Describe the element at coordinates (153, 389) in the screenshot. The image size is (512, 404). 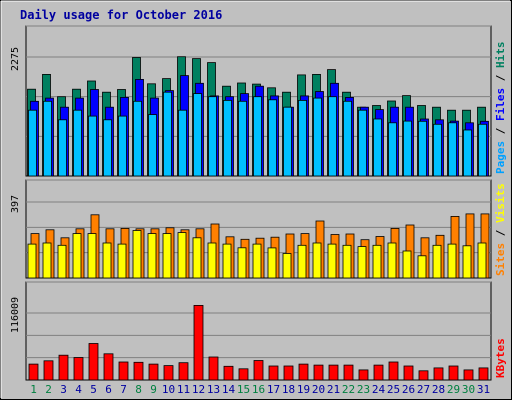
I see `x-tick-label-9: 9` at that location.